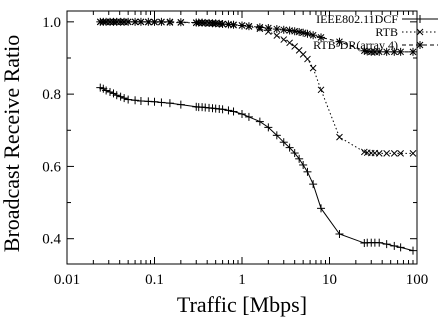 This screenshot has height=324, width=448. What do you see at coordinates (386, 32) in the screenshot?
I see `legend-label-1: RTB` at bounding box center [386, 32].